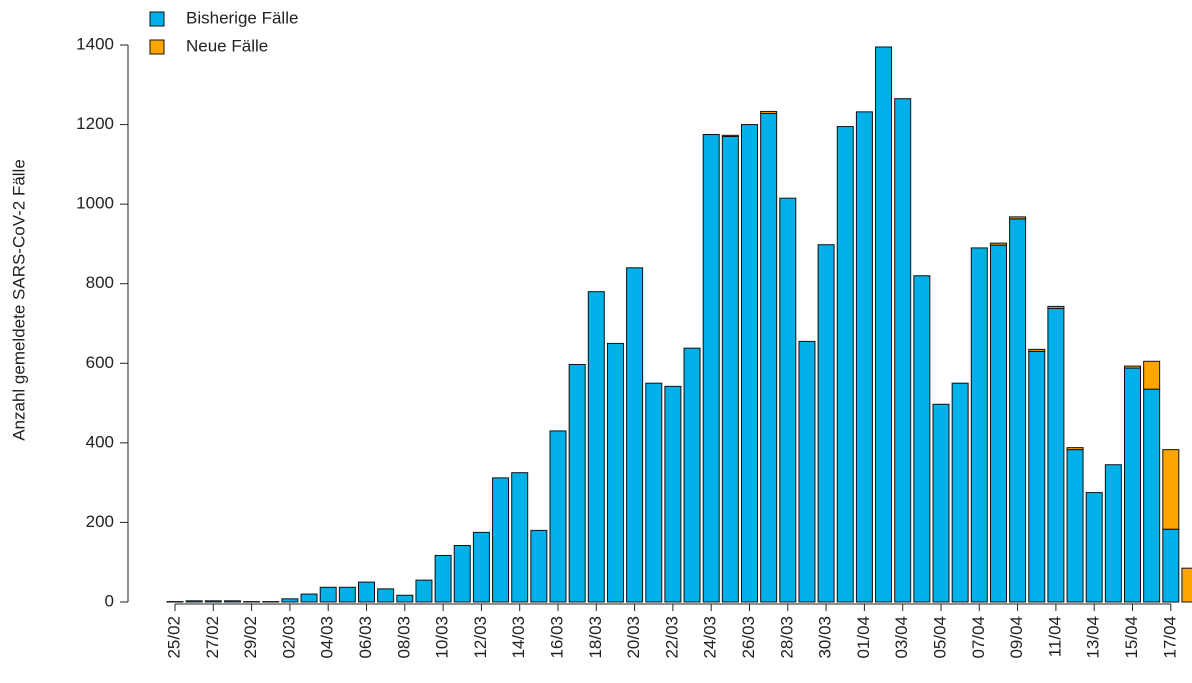 This screenshot has width=1192, height=683. I want to click on x-tick-label: 12/03, so click(480, 637).